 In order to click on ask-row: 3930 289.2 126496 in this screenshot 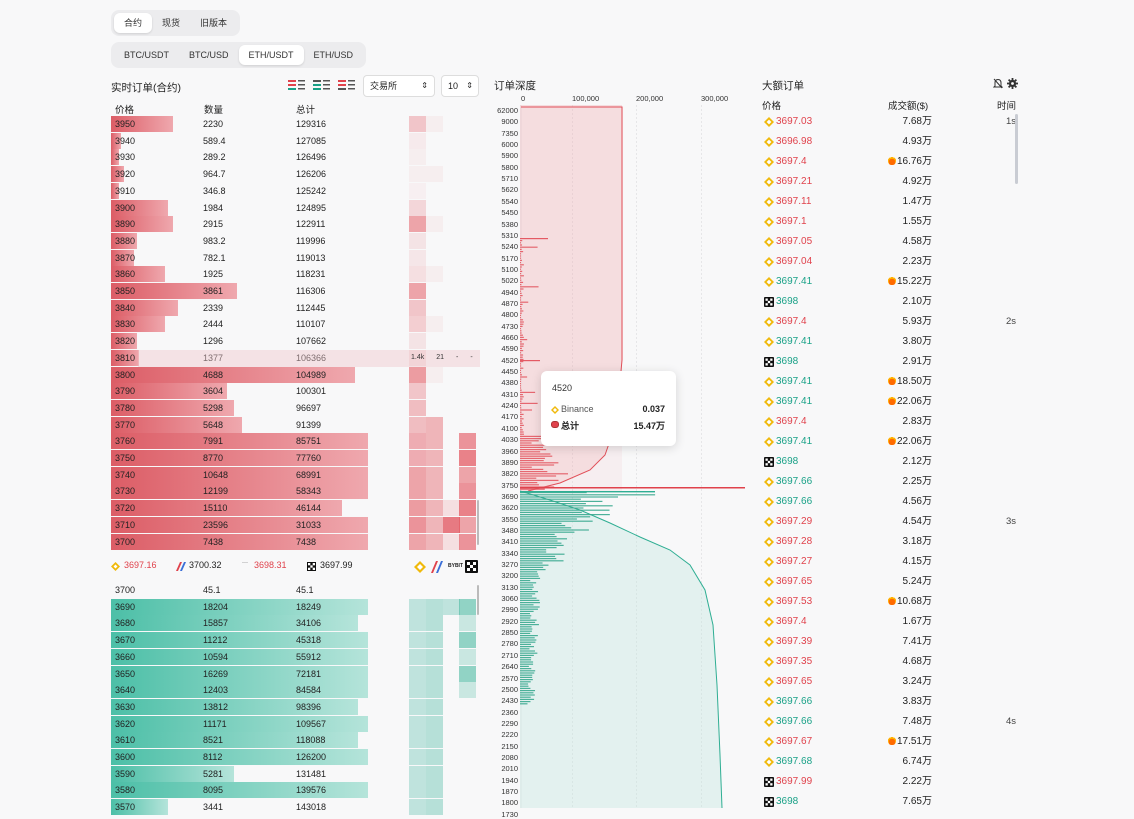, I will do `click(239, 157)`.